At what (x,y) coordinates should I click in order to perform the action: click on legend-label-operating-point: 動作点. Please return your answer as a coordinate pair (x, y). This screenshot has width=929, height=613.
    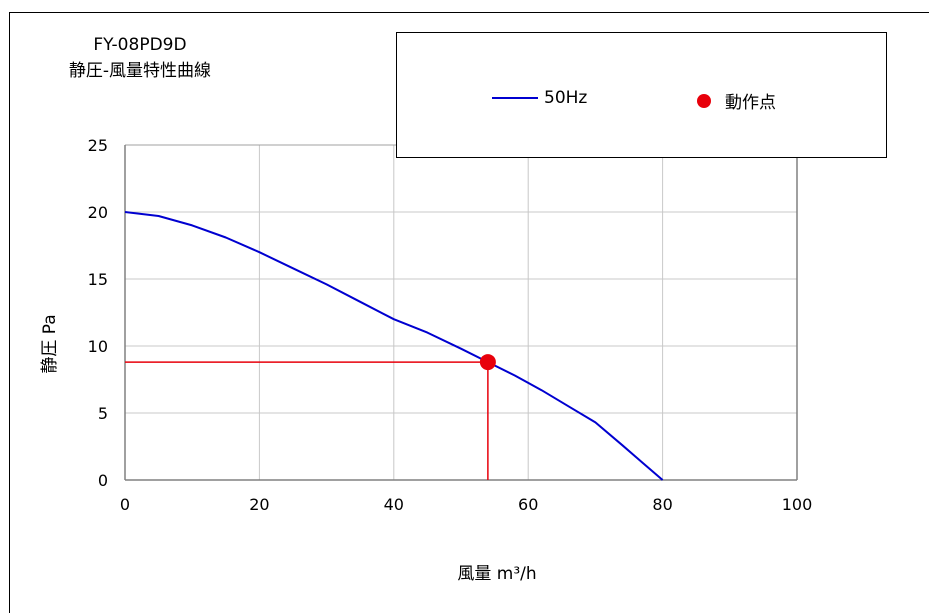
    Looking at the image, I should click on (750, 103).